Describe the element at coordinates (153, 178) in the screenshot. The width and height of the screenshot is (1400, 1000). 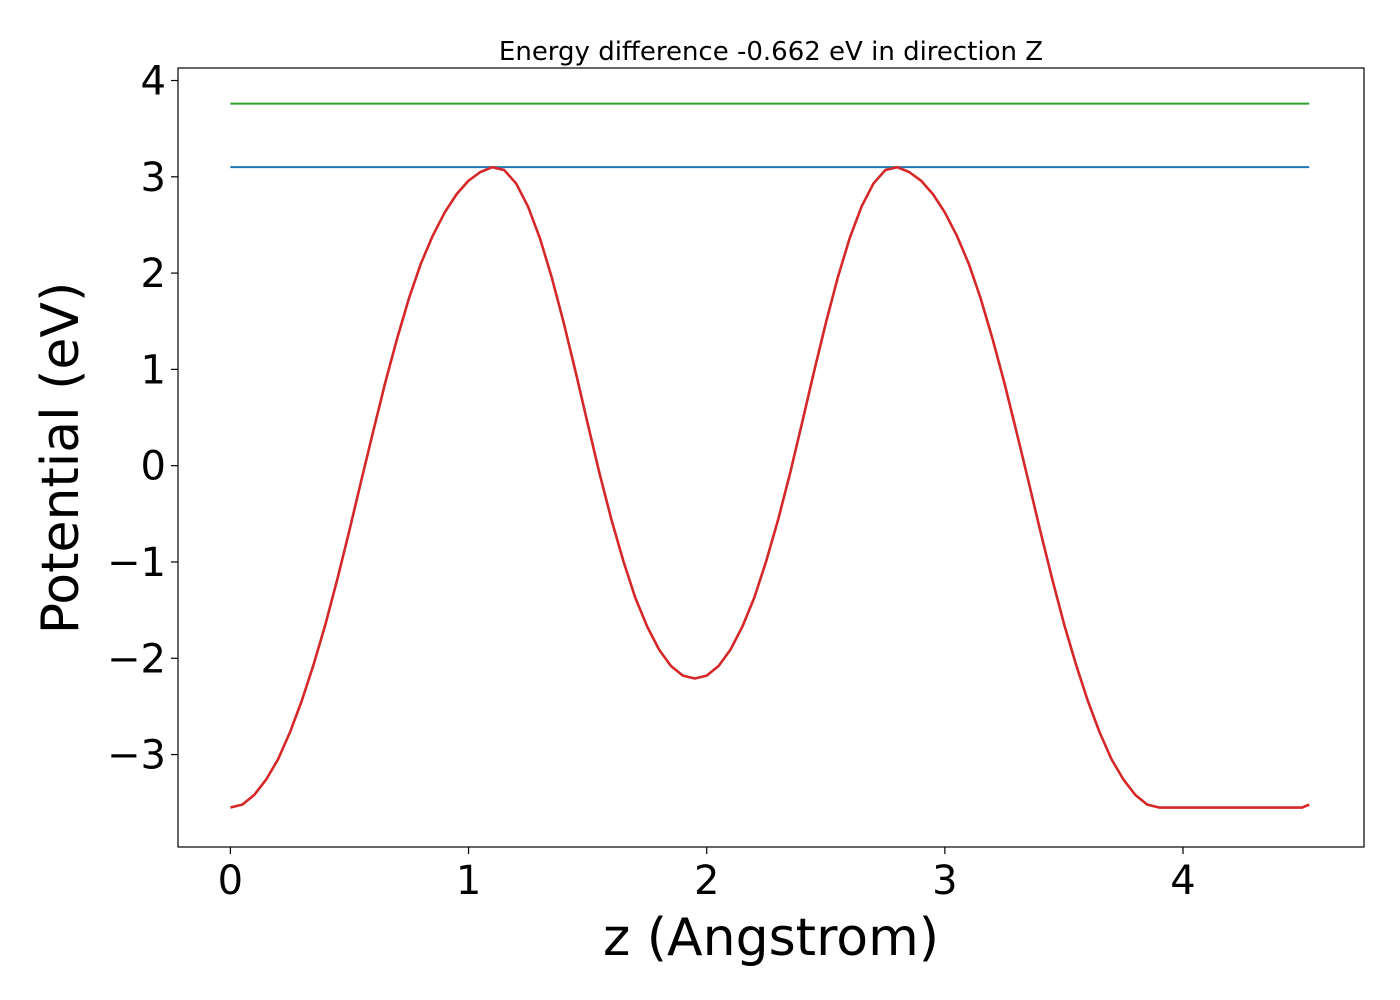
I see `y-tick-label: 3` at that location.